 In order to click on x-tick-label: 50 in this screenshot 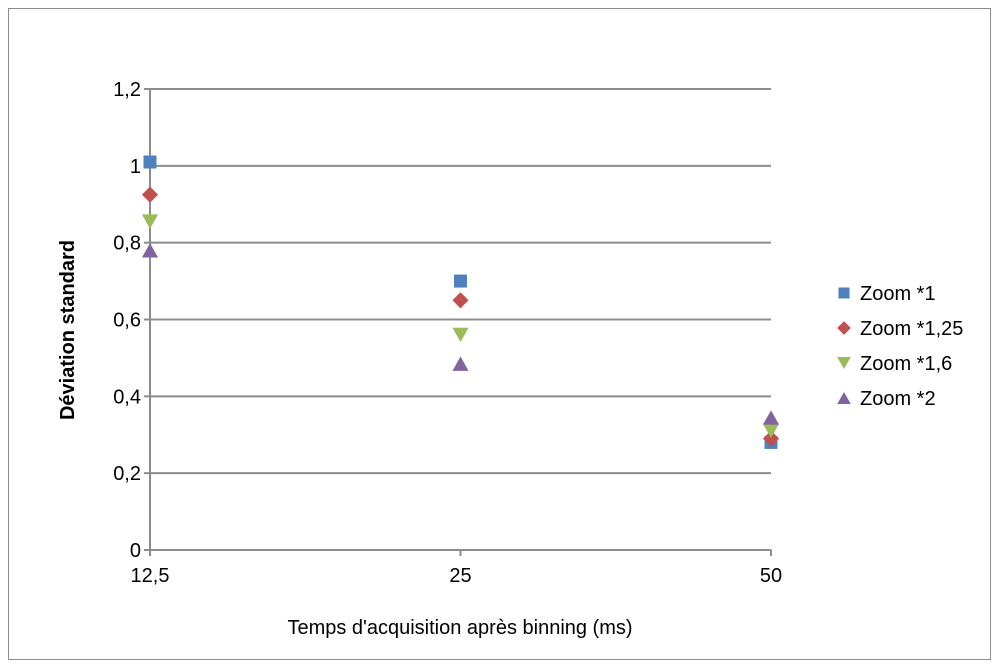, I will do `click(771, 576)`.